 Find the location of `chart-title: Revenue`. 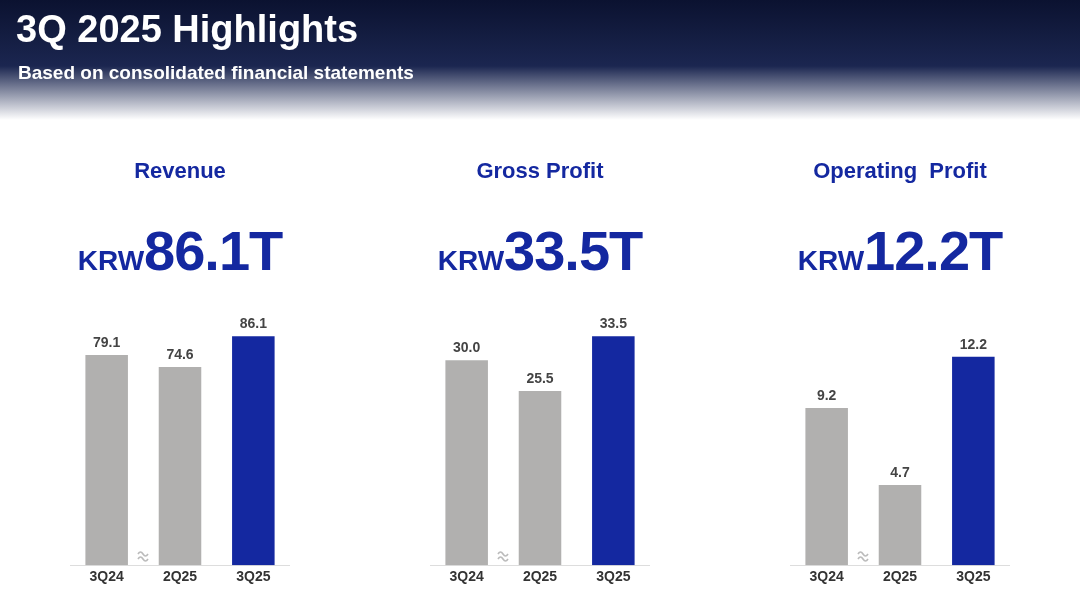

chart-title: Revenue is located at coordinates (180, 171).